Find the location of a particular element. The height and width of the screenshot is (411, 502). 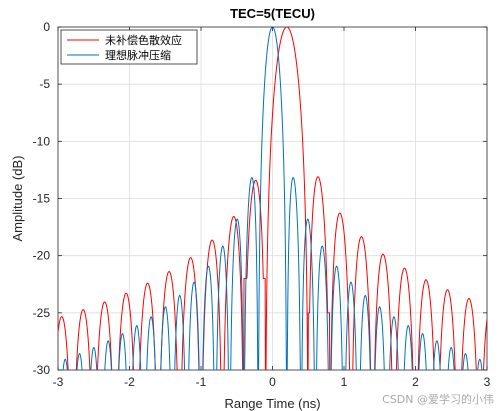

y-axis-label: Amplitude (dB) is located at coordinates (17, 199).